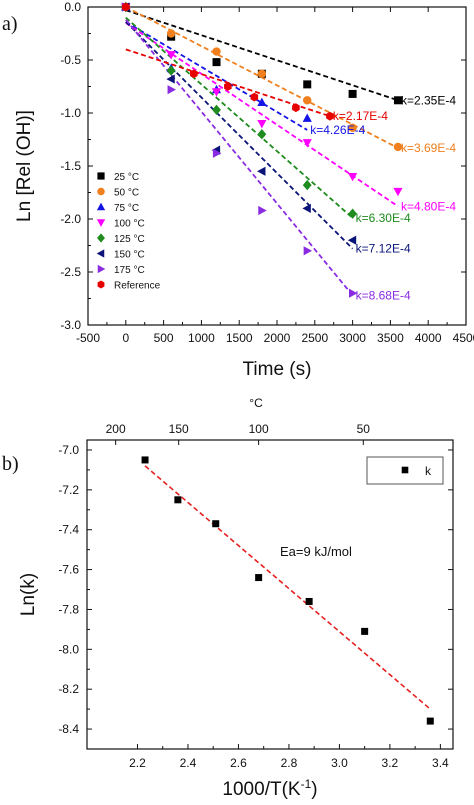 The width and height of the screenshot is (474, 805). What do you see at coordinates (383, 295) in the screenshot?
I see `k-label-175-c: k=8.68E-4` at bounding box center [383, 295].